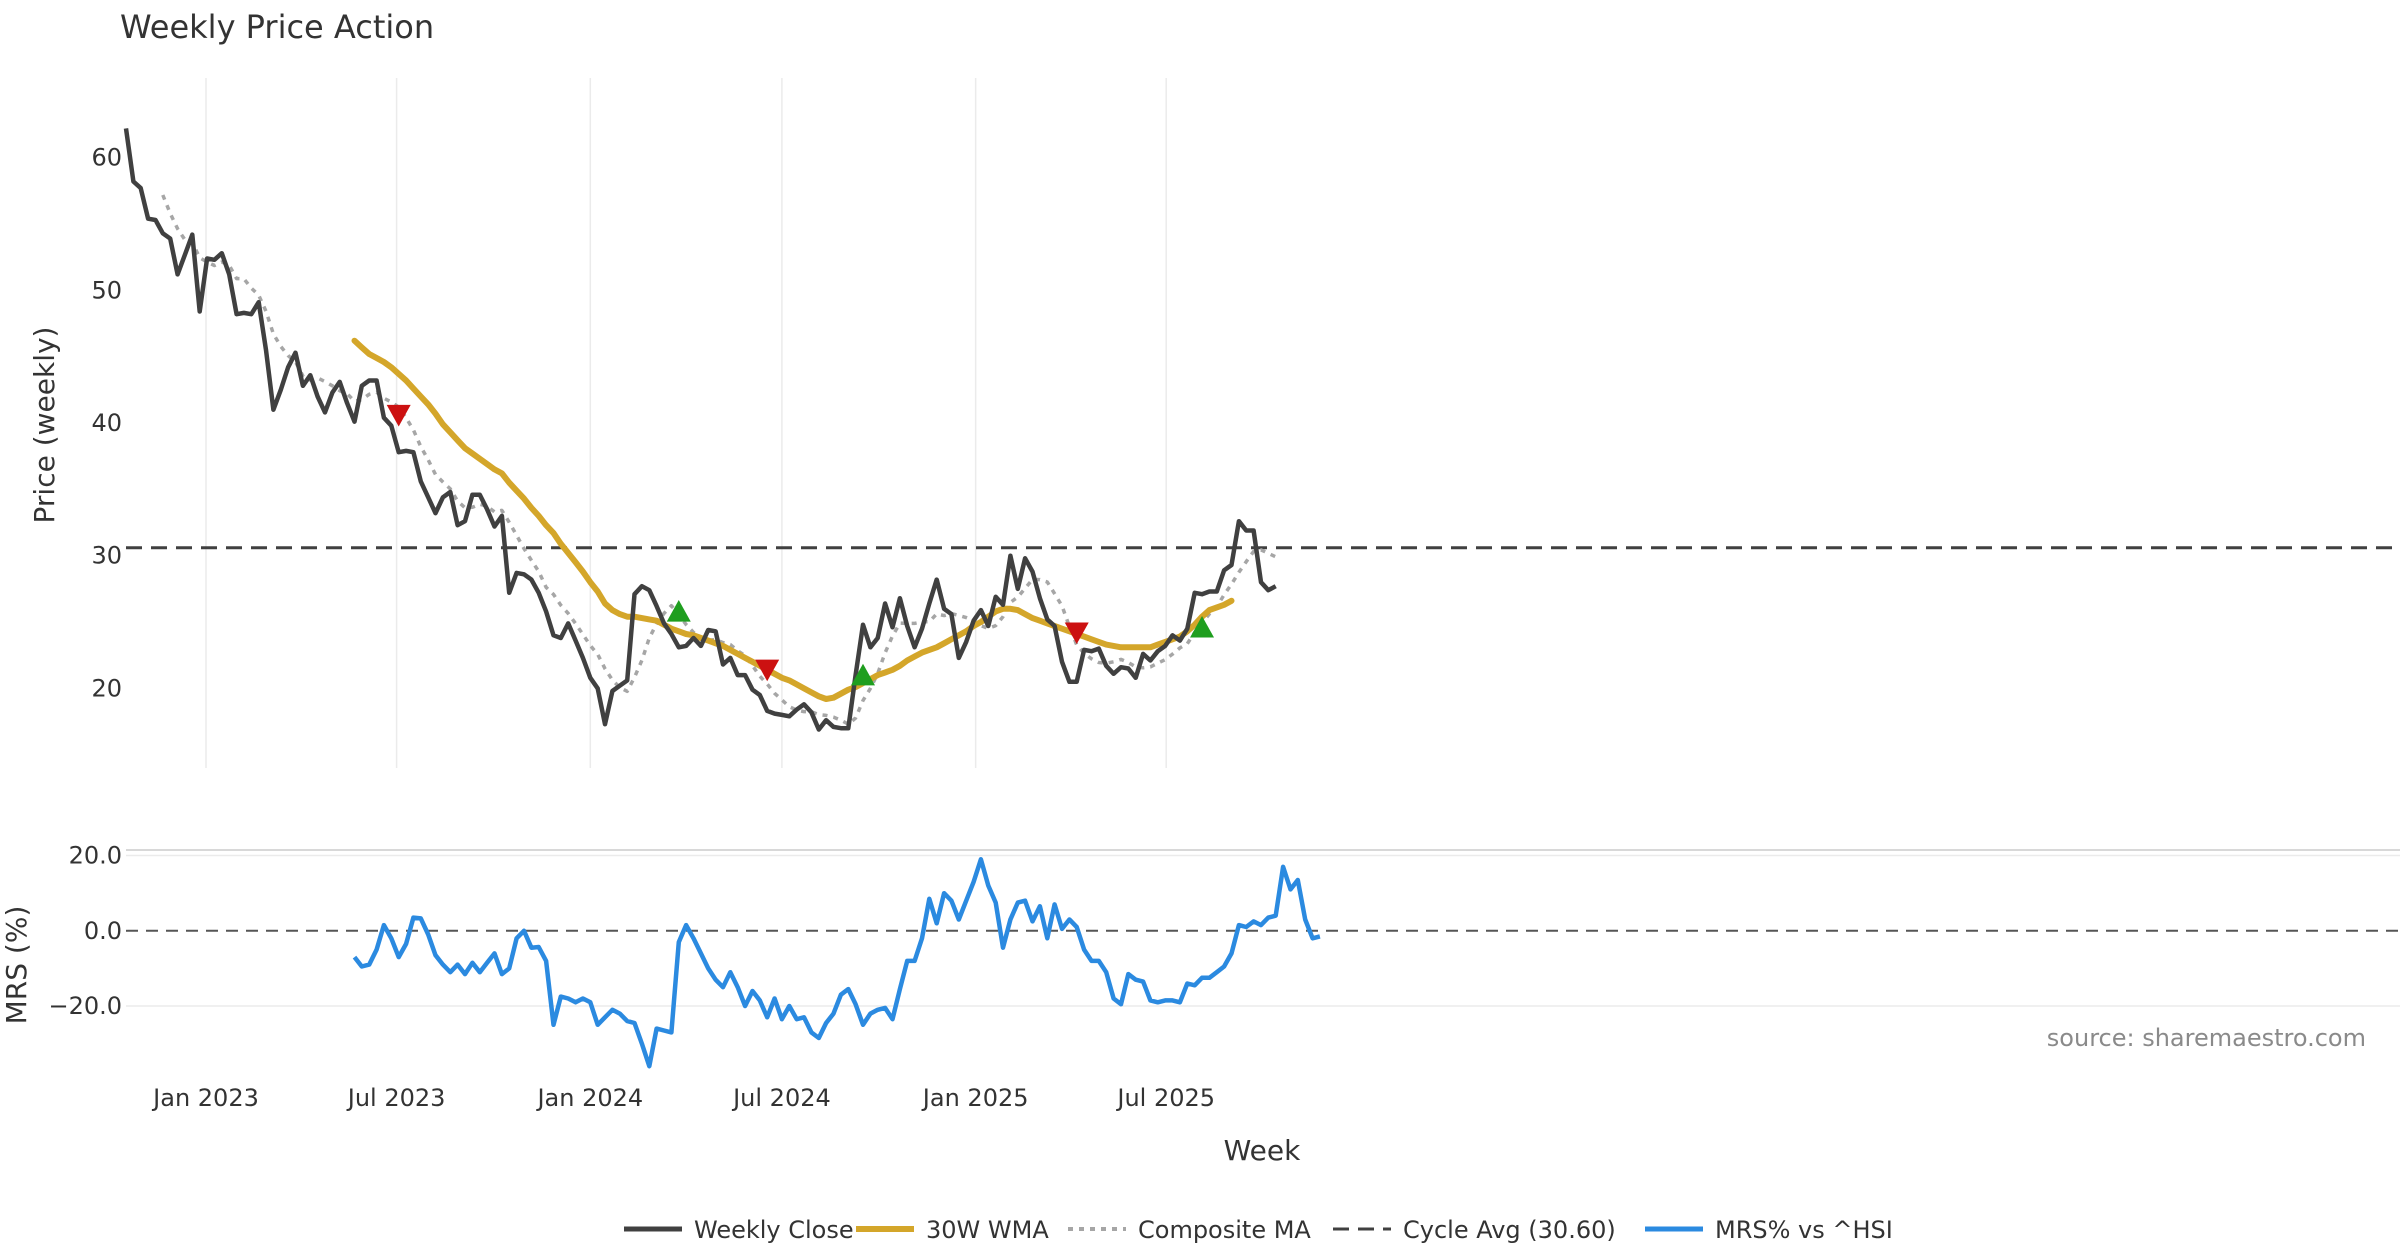 The width and height of the screenshot is (2400, 1260). What do you see at coordinates (85, 1006) in the screenshot?
I see `mrs-tick-label: −20.0` at bounding box center [85, 1006].